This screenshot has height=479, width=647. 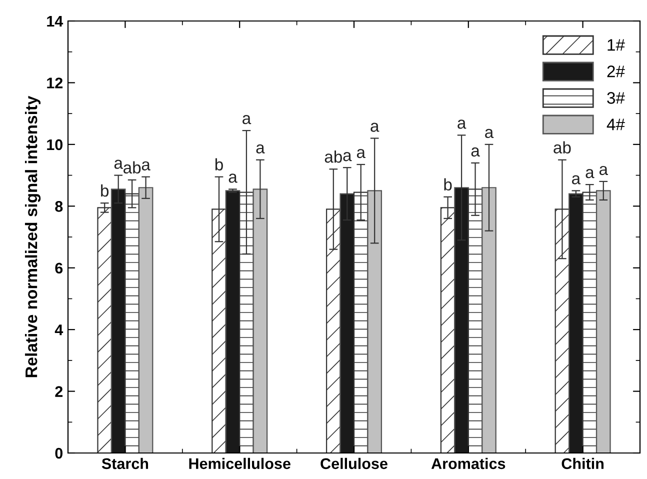 I want to click on legend-label: 2#, so click(x=616, y=72).